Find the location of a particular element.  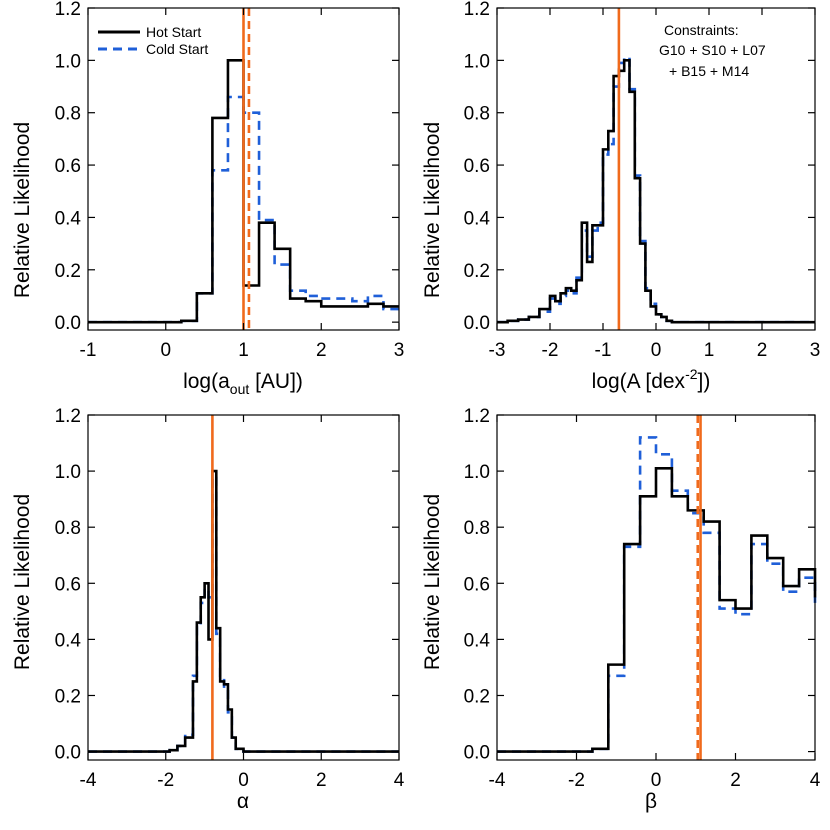

constraints-annotation: Constraints: G10 + S10 + L07 + B15 + M14 is located at coordinates (712, 50).